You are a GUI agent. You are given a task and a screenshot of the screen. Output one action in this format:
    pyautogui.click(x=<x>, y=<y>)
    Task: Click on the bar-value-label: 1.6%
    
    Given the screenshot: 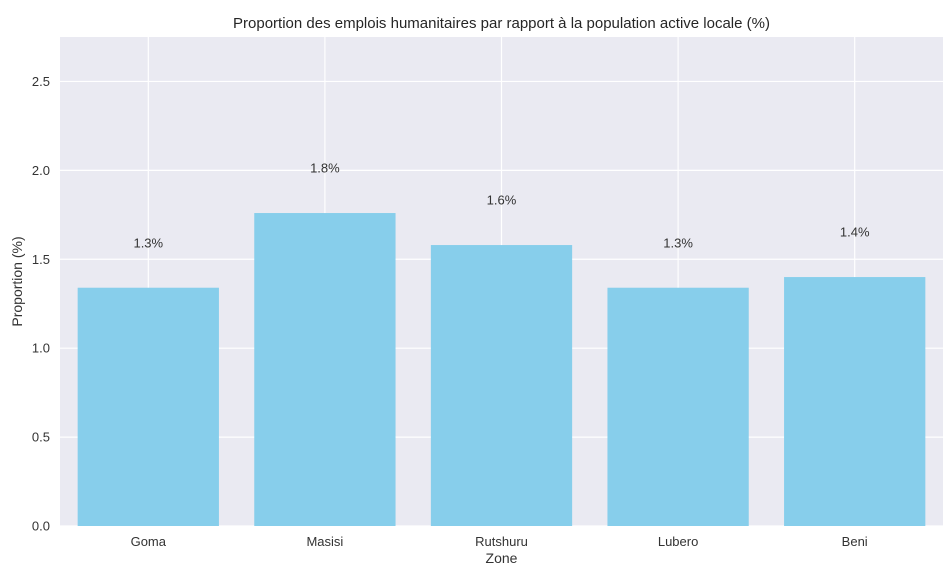 What is the action you would take?
    pyautogui.click(x=502, y=200)
    